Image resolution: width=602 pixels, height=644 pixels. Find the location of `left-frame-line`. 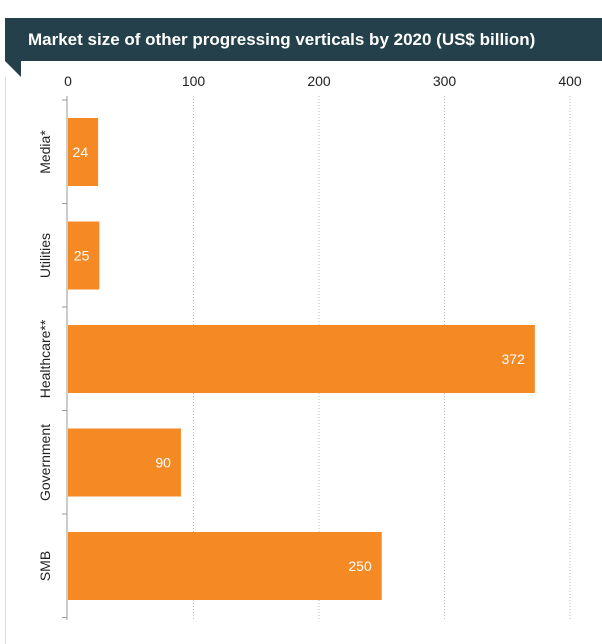

left-frame-line is located at coordinates (5, 360).